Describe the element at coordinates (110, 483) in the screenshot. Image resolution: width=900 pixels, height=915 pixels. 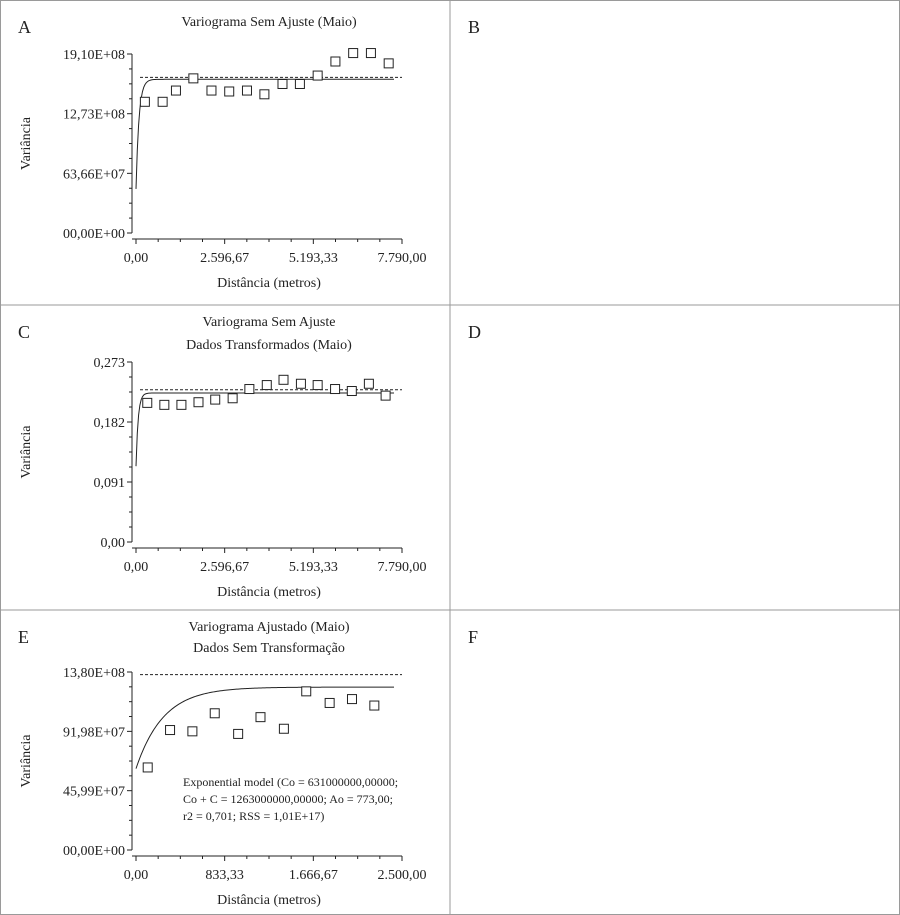
I see `y-tick-label: 0,091` at that location.